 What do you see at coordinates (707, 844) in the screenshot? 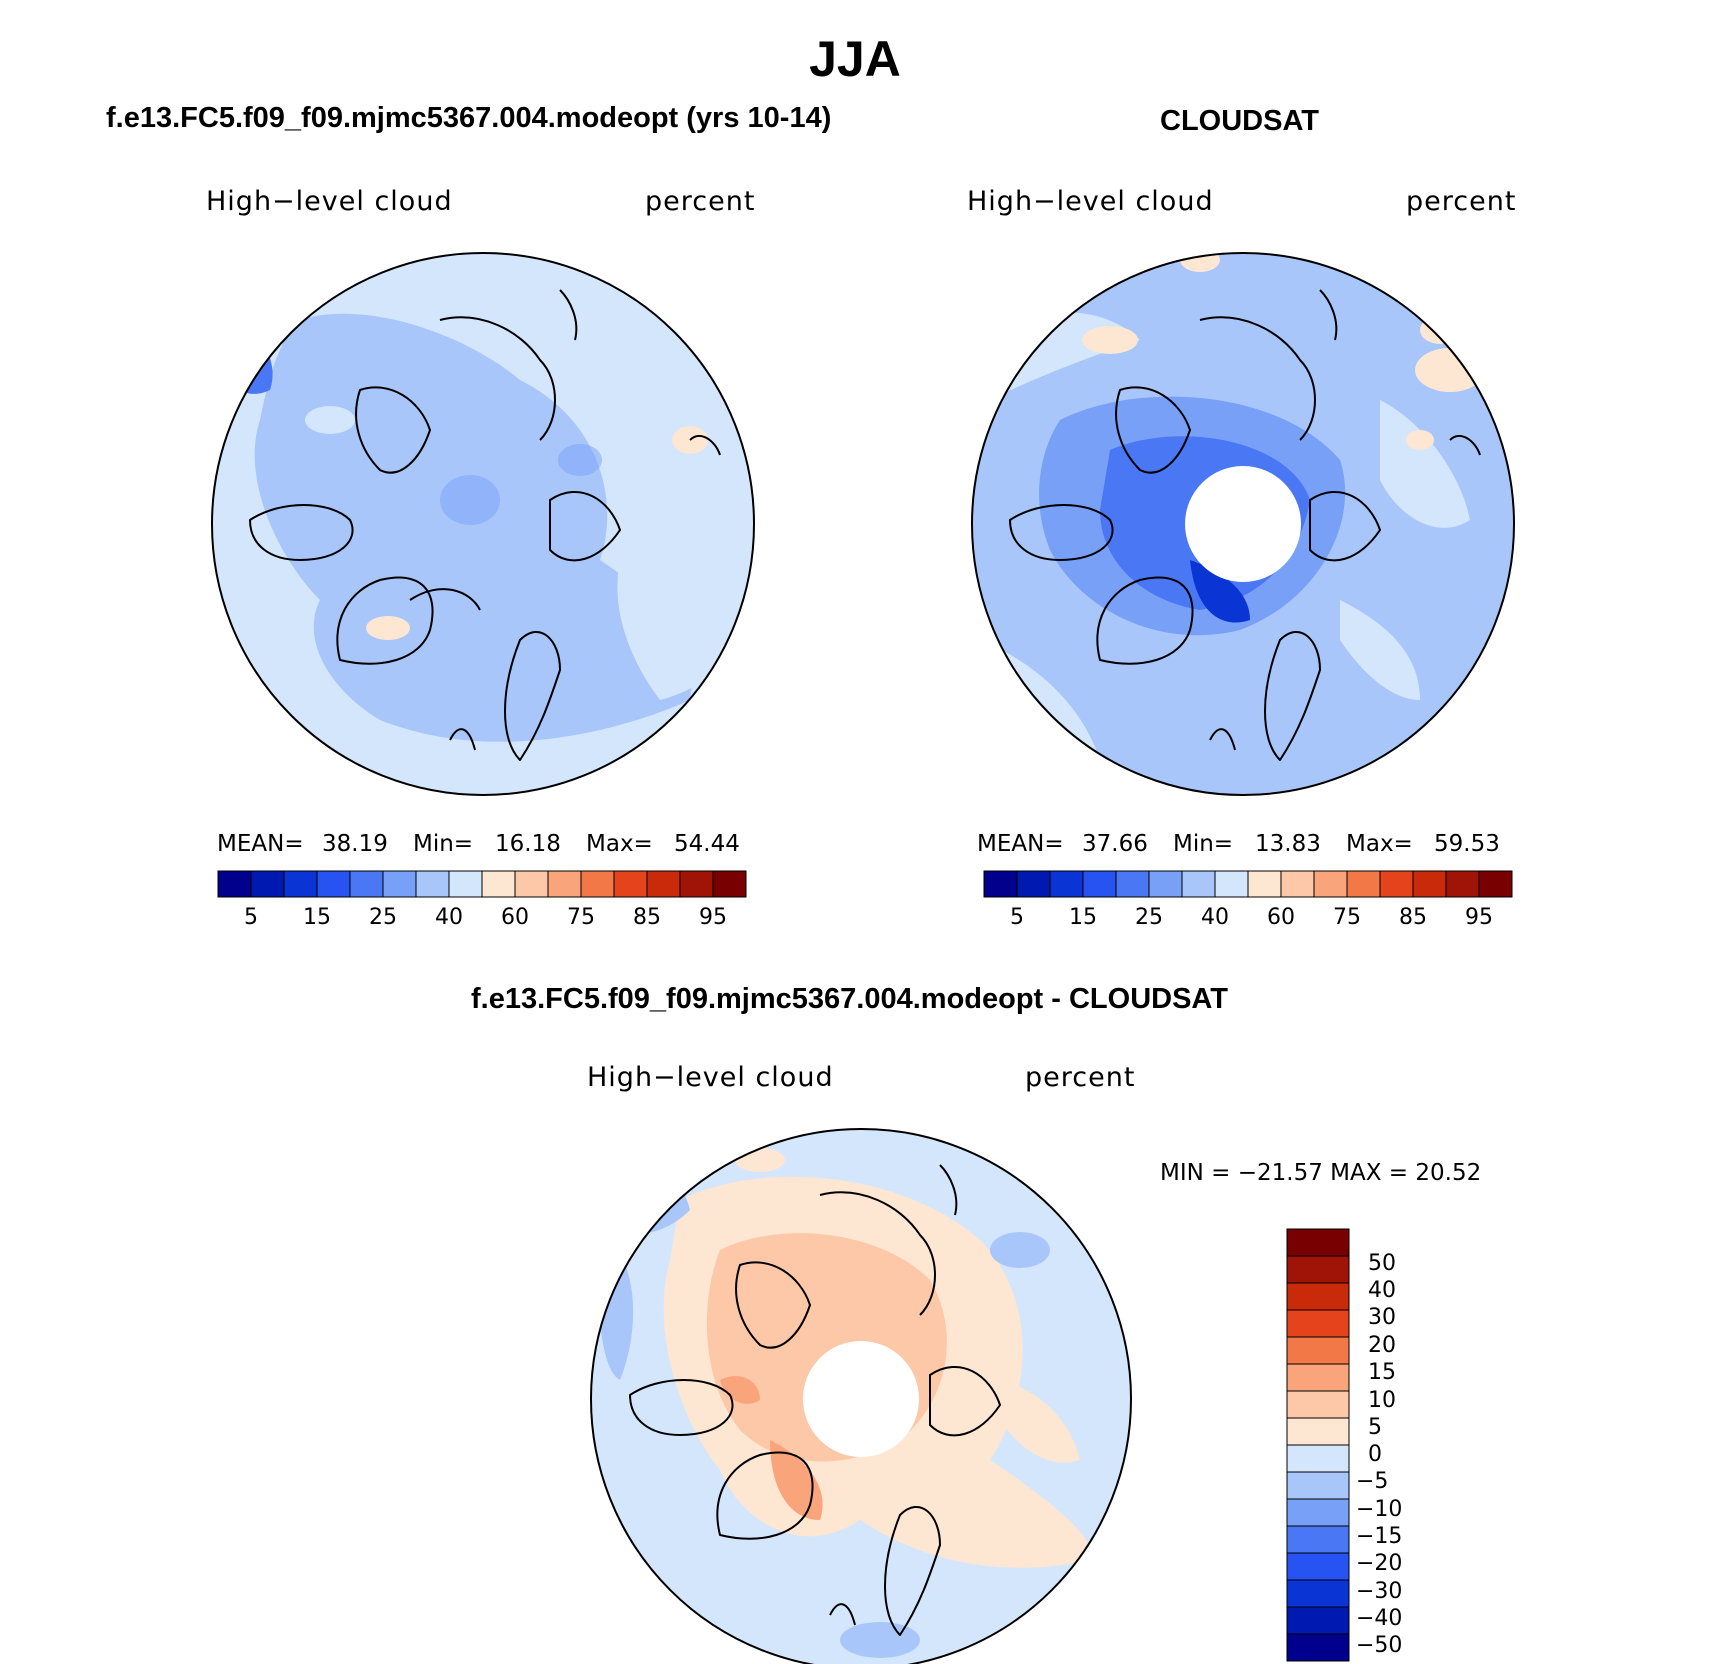
I see `max-value: 54.44` at bounding box center [707, 844].